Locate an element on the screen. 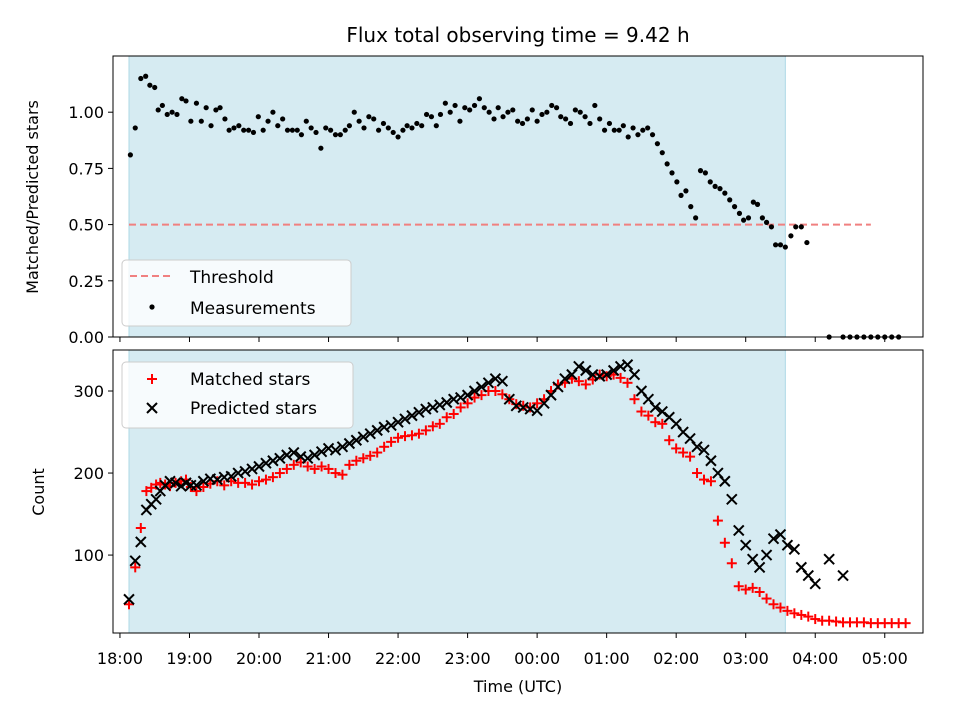 The height and width of the screenshot is (720, 960). top-y-tick-label: 0.75 is located at coordinates (86, 168).